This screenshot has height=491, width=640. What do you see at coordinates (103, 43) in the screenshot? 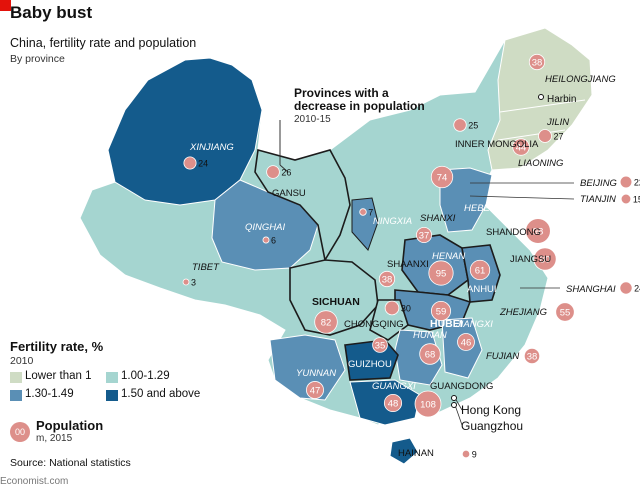
I see `chart-subtitle: China, fertility rate and population` at bounding box center [103, 43].